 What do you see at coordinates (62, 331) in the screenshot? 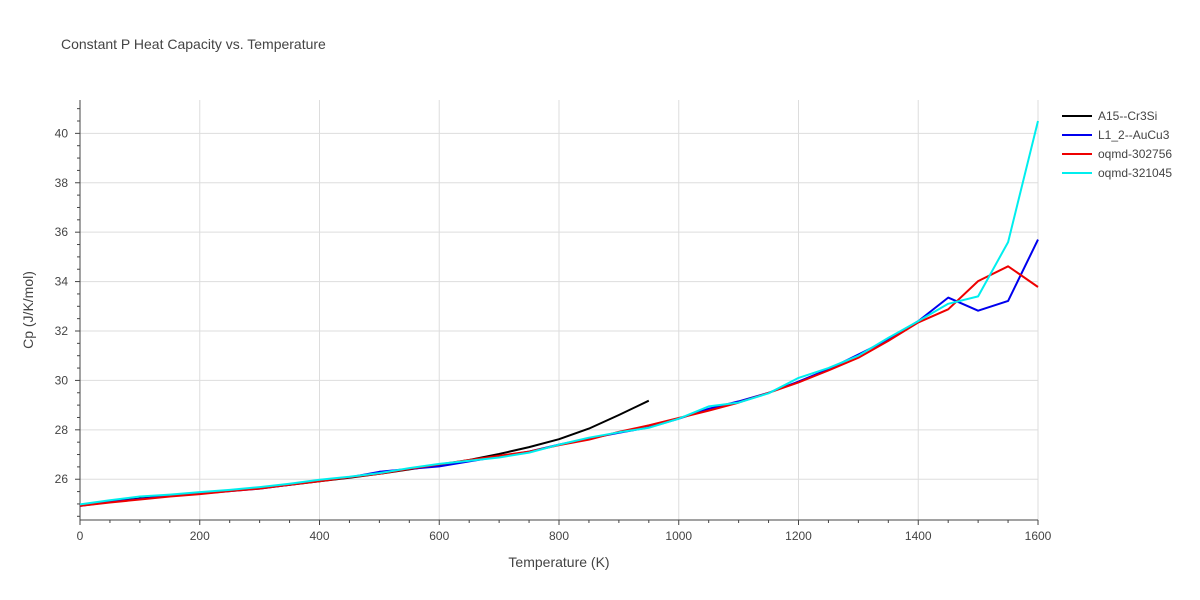
I see `y-tick-label: 32` at bounding box center [62, 331].